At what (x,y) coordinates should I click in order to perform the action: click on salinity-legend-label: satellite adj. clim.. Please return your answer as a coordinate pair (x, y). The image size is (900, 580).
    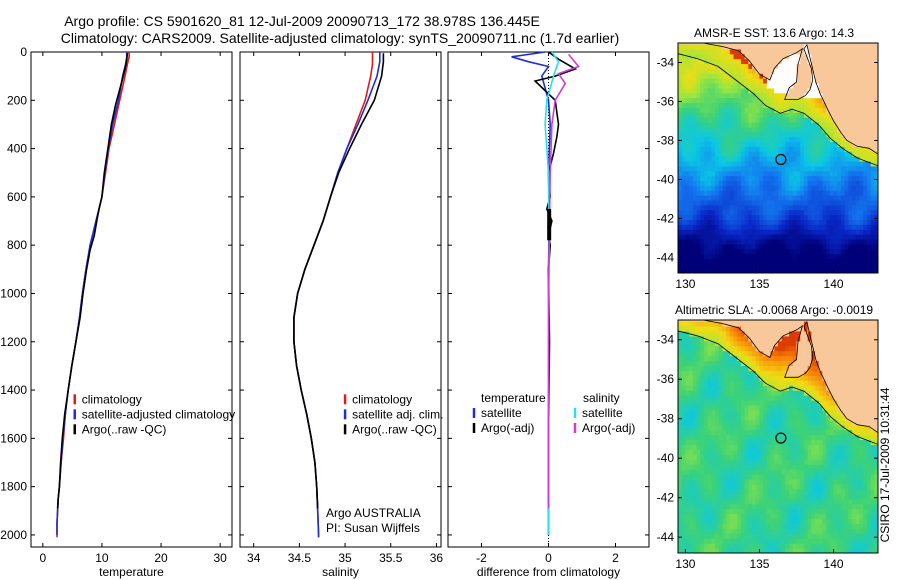
    Looking at the image, I should click on (397, 414).